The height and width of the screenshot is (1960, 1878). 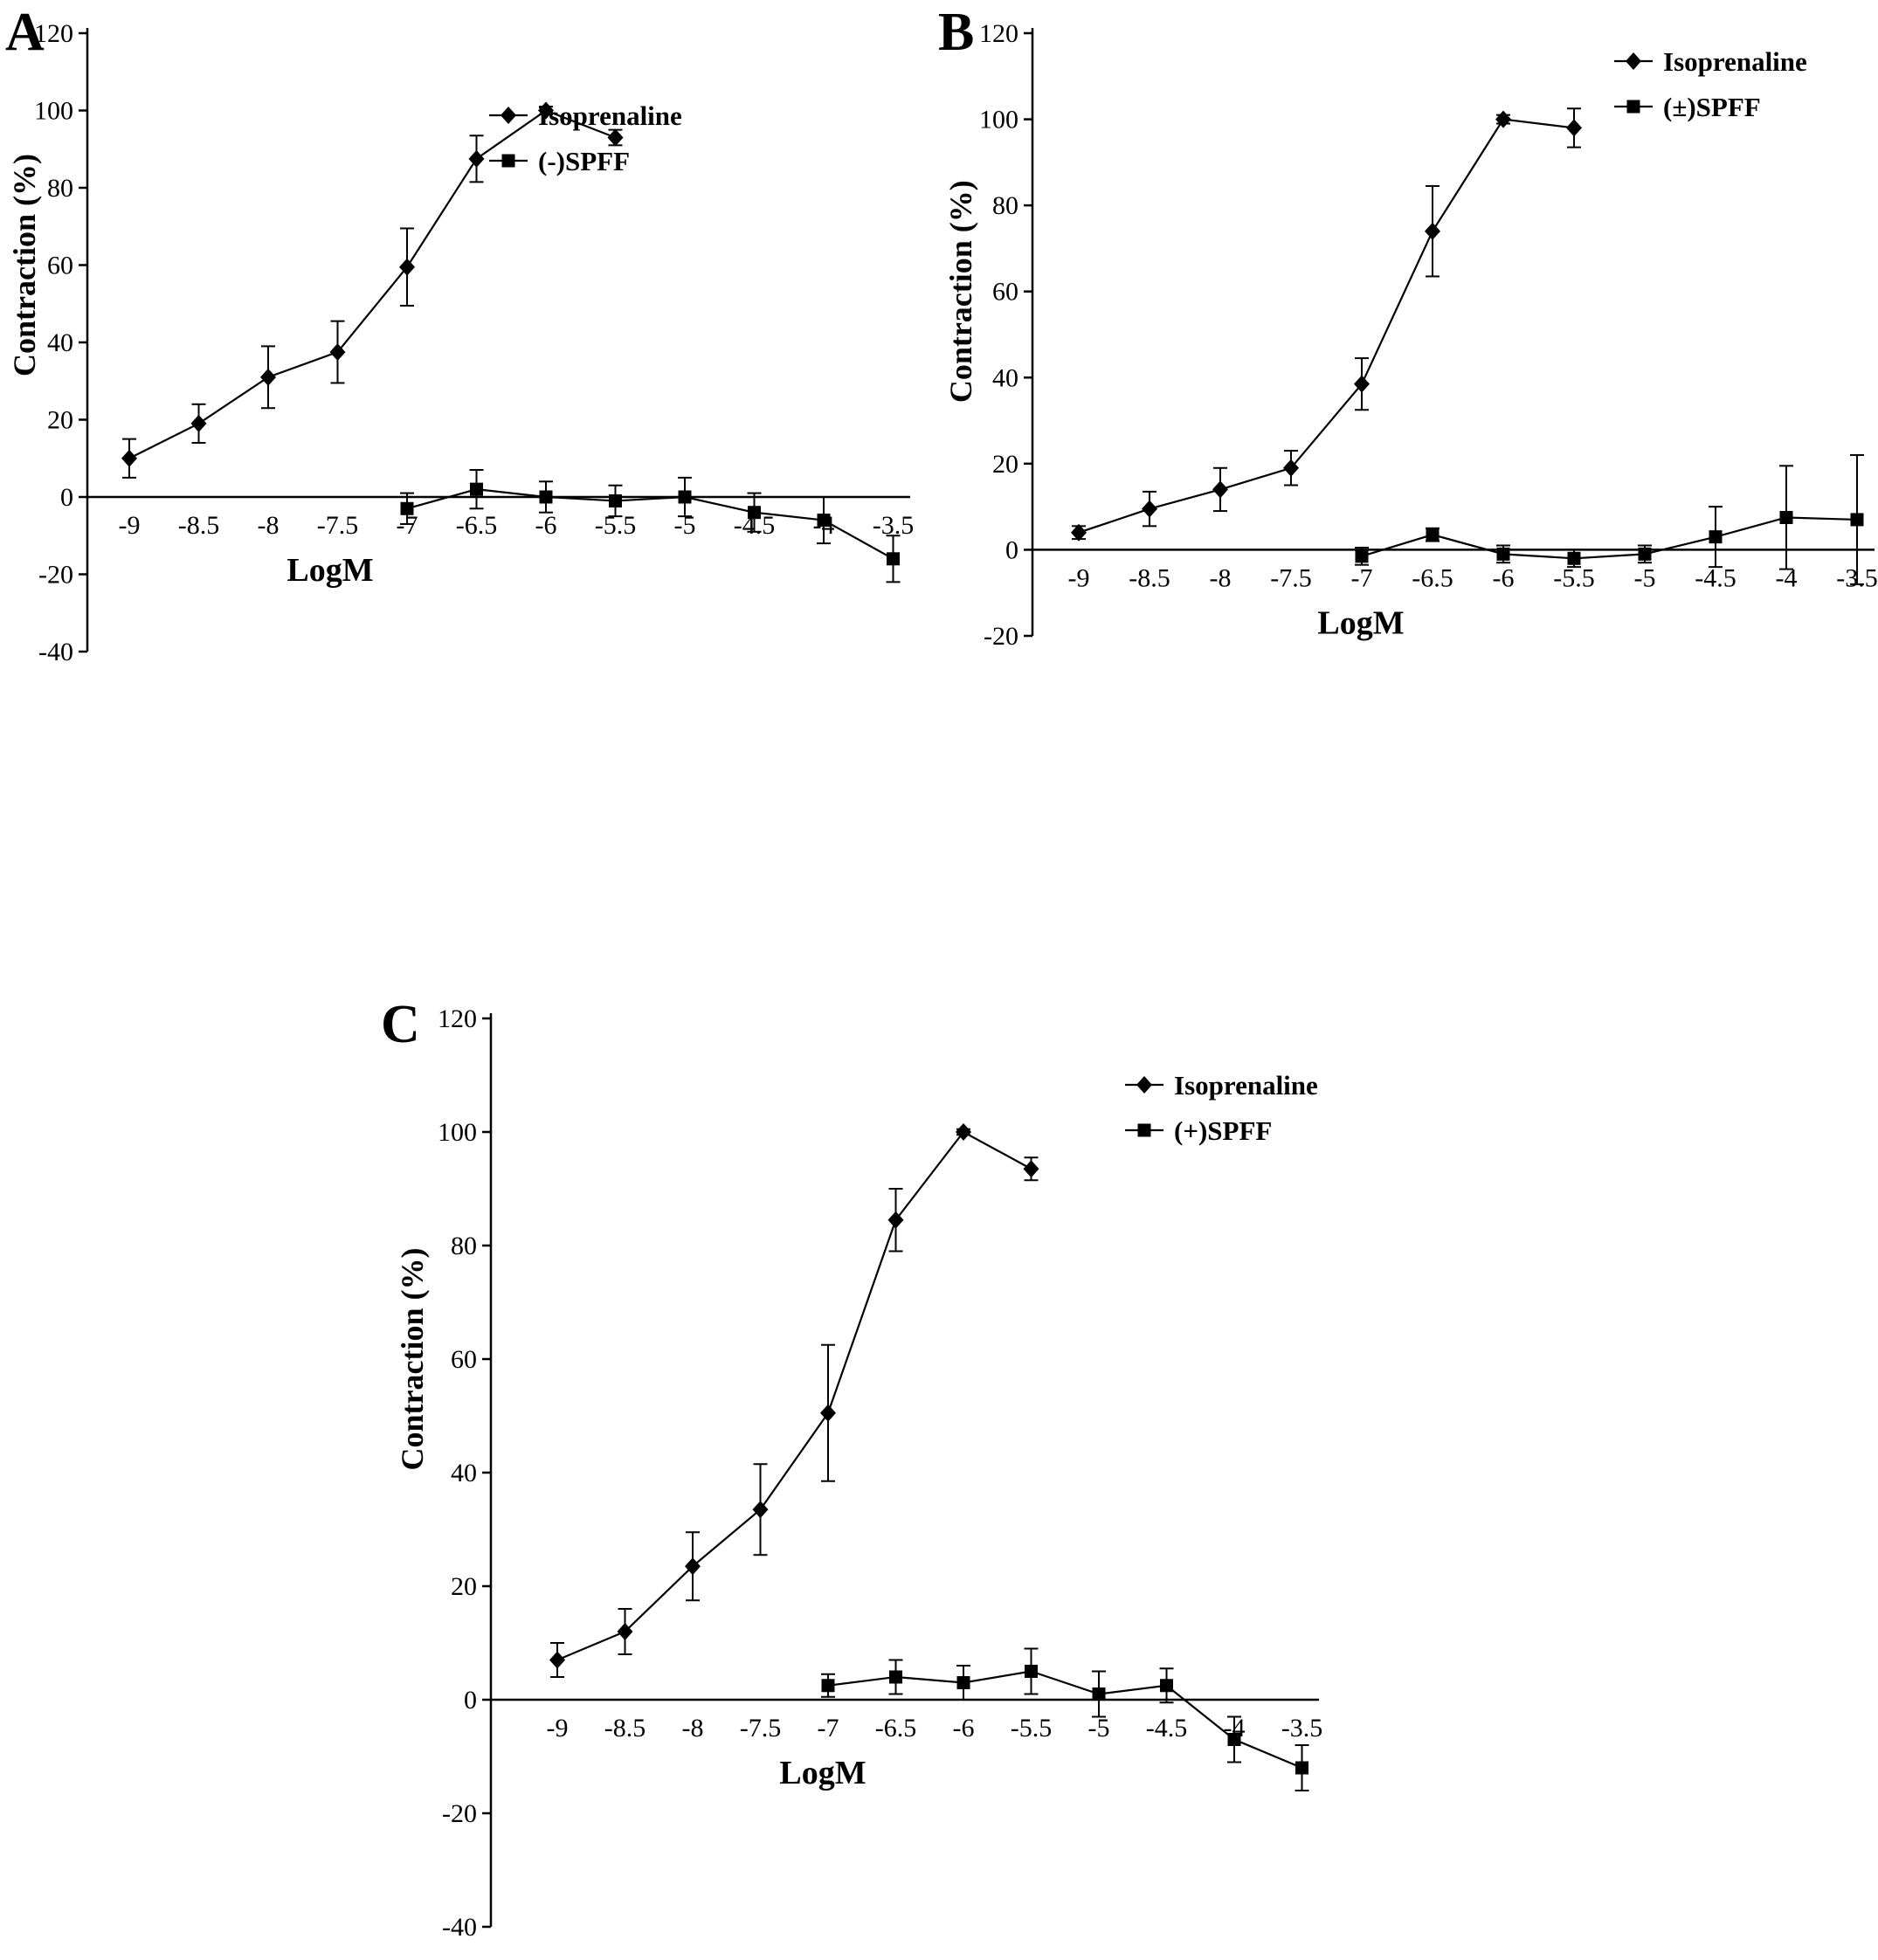 What do you see at coordinates (53, 33) in the screenshot?
I see `y-tick-label: 120` at bounding box center [53, 33].